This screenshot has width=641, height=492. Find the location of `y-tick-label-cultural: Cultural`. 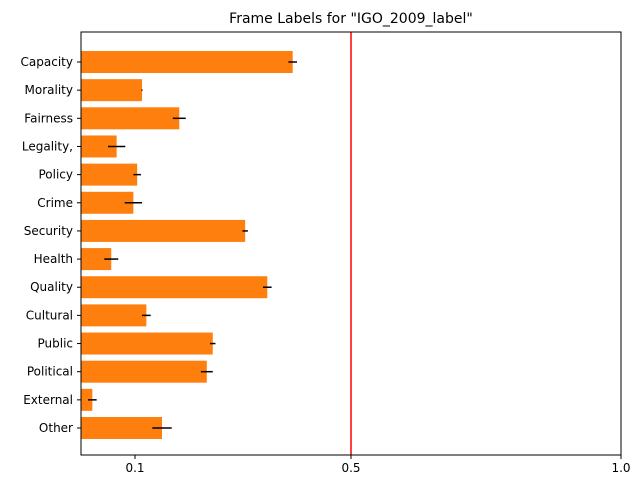

y-tick-label-cultural: Cultural is located at coordinates (49, 315).